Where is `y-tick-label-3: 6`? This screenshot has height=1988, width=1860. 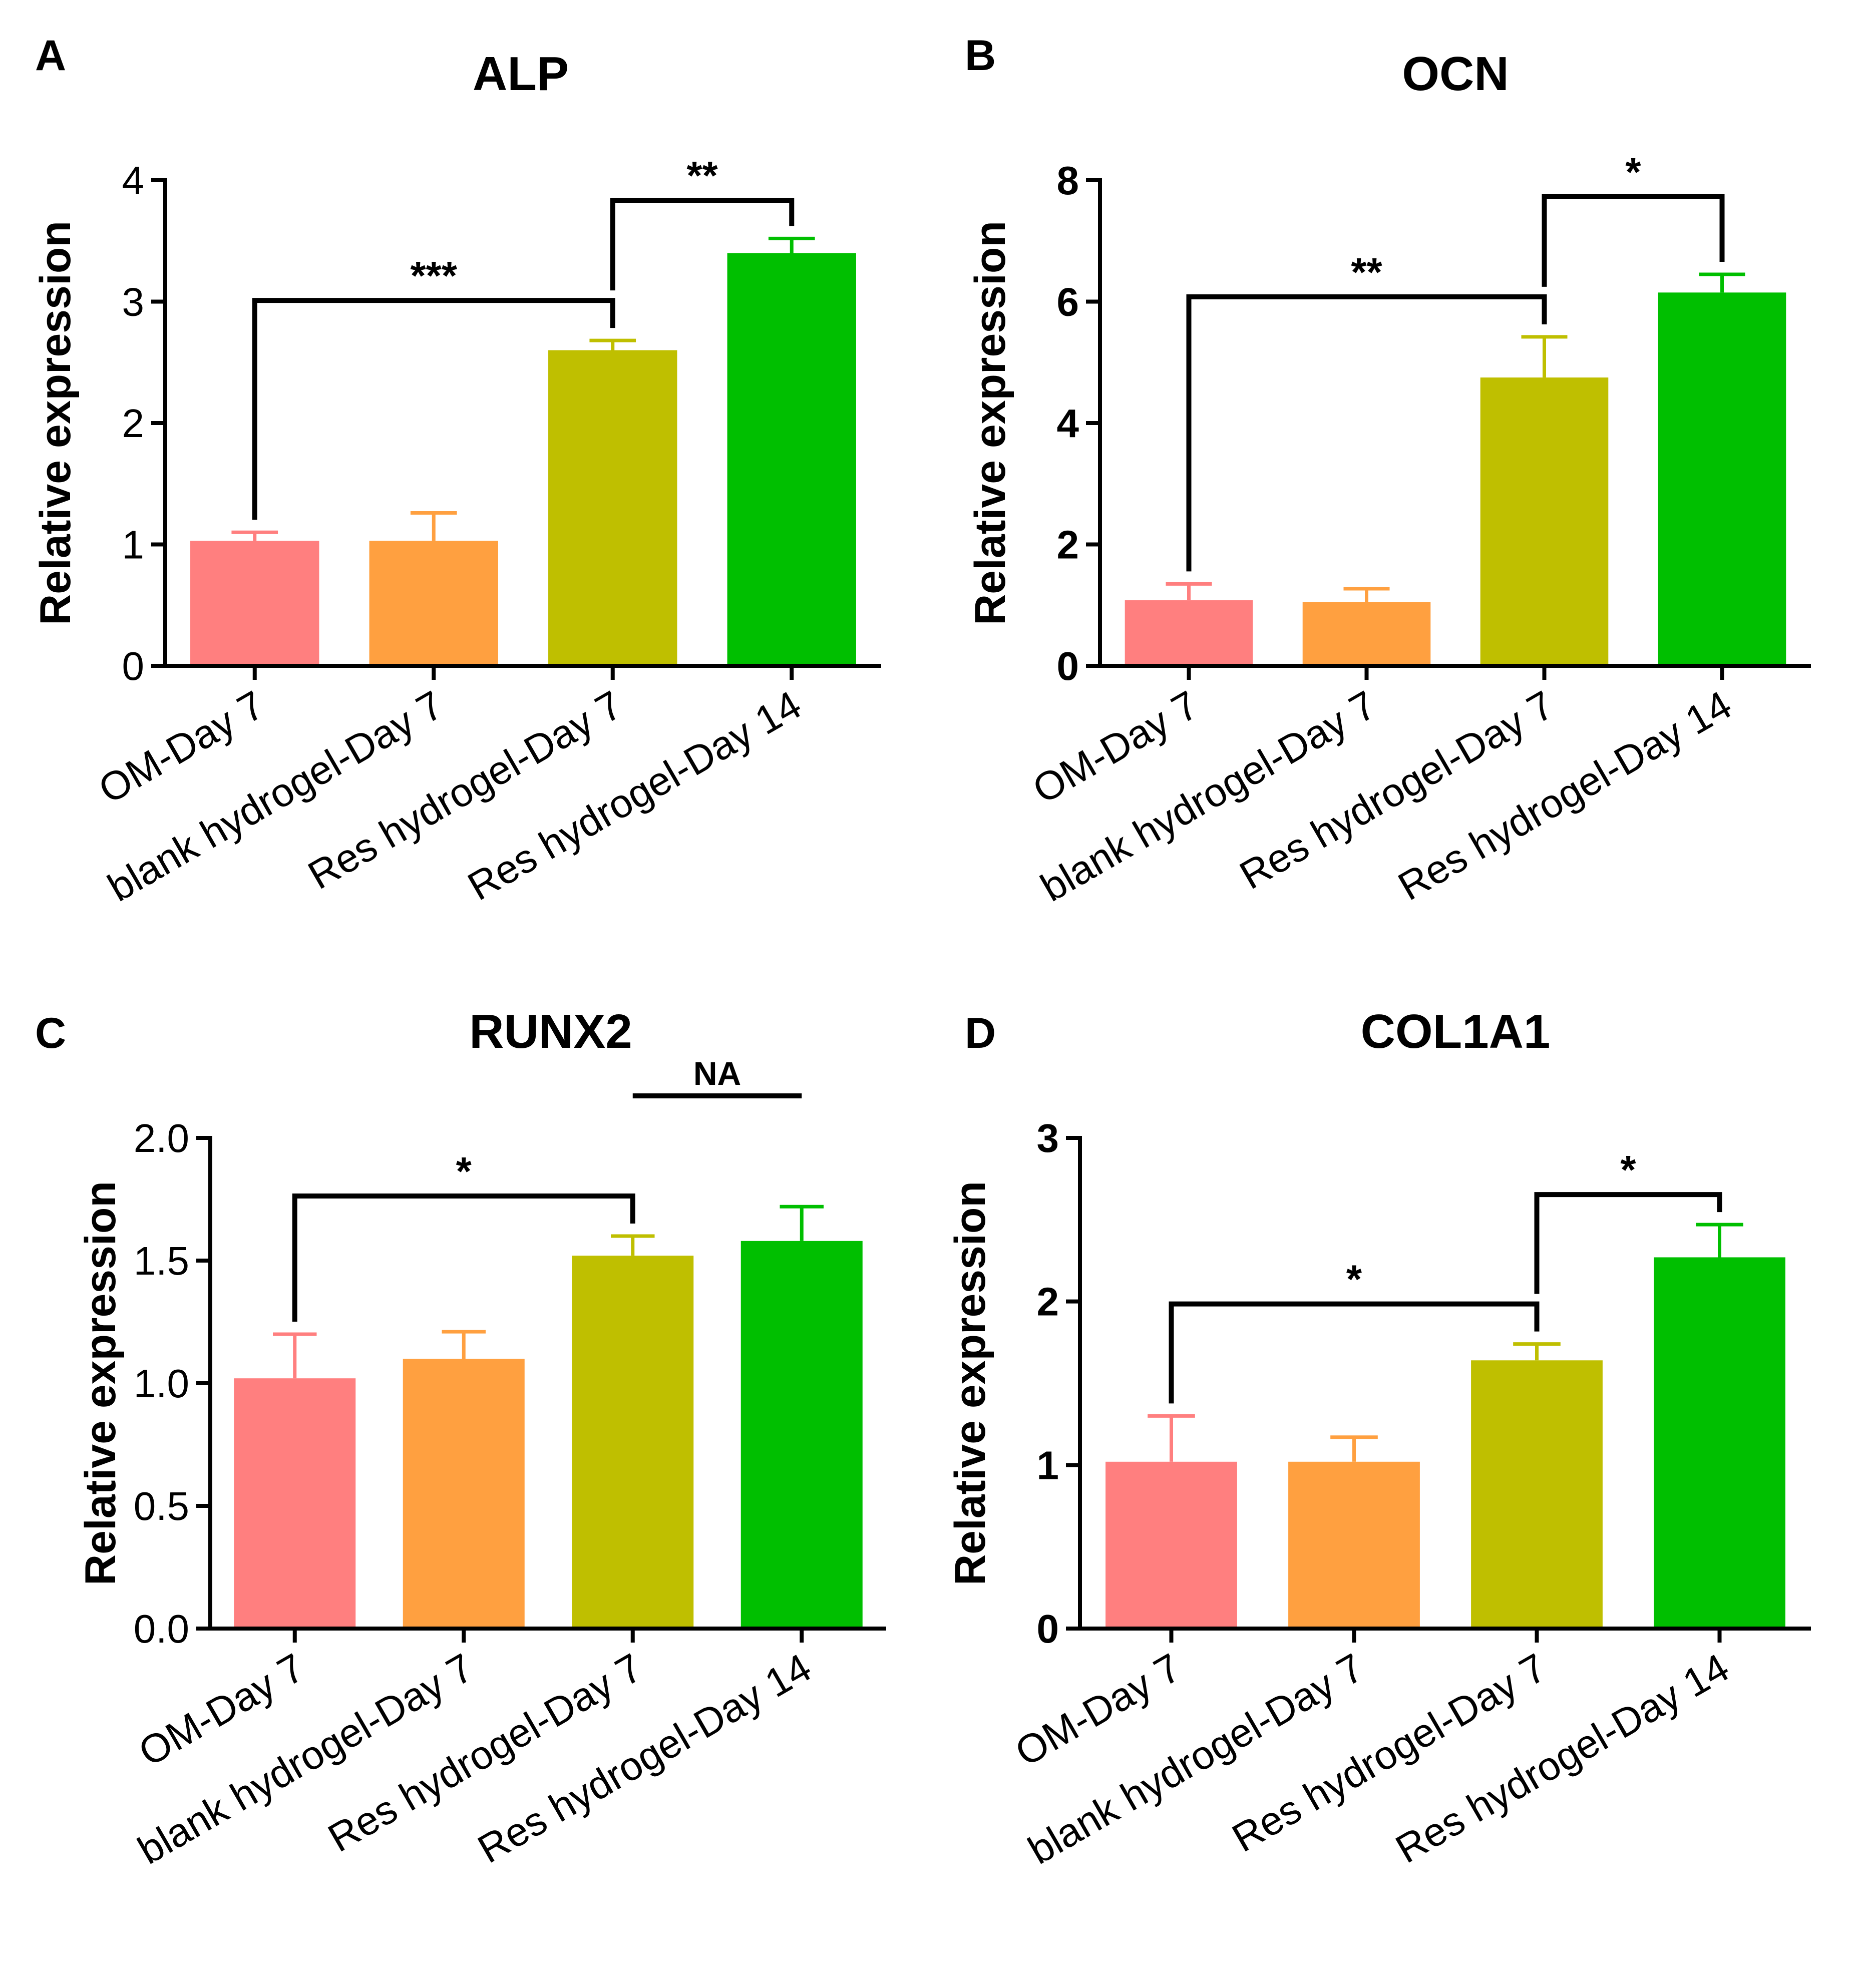 y-tick-label-3: 6 is located at coordinates (1068, 302).